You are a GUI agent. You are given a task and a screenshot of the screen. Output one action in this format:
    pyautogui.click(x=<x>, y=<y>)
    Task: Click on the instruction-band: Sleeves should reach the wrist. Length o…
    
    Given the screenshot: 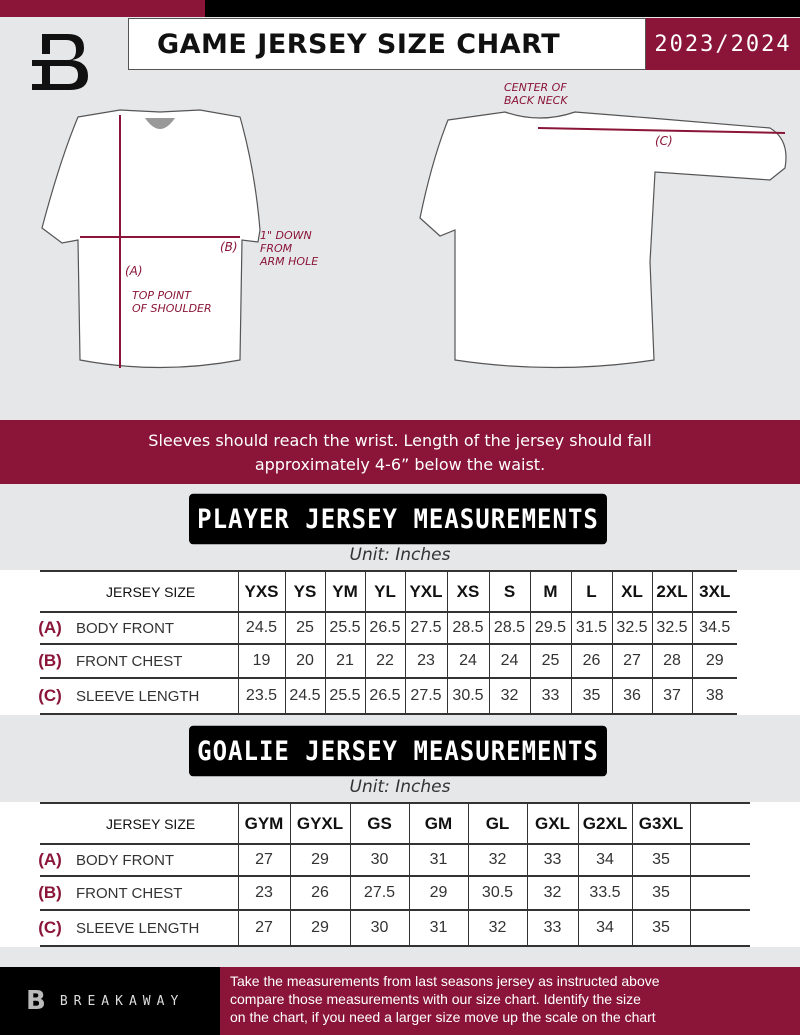 What is the action you would take?
    pyautogui.click(x=400, y=452)
    